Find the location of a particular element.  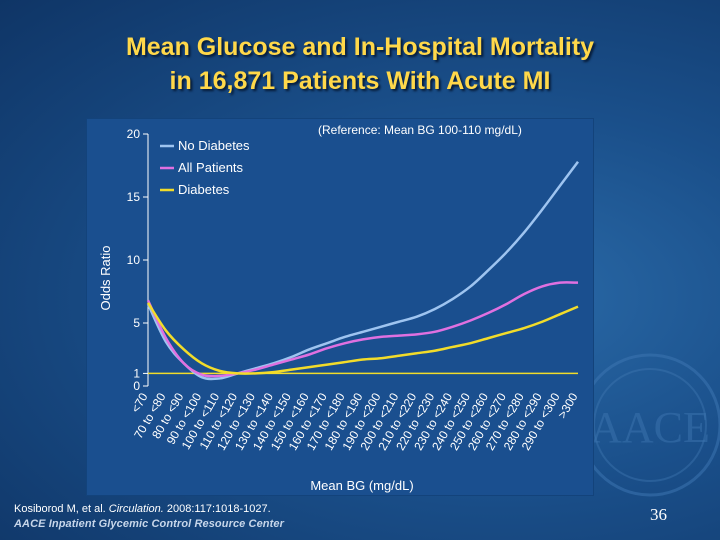

title-line-1: Mean Glucose and In-Hospital Mortality is located at coordinates (360, 47).